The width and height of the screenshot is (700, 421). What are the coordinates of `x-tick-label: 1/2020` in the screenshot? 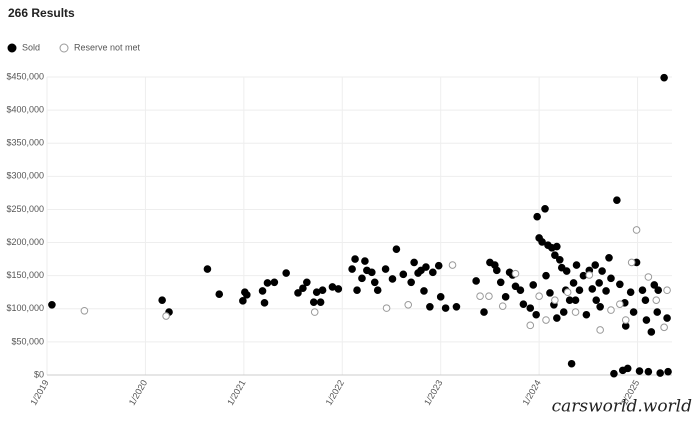 It's located at (138, 392).